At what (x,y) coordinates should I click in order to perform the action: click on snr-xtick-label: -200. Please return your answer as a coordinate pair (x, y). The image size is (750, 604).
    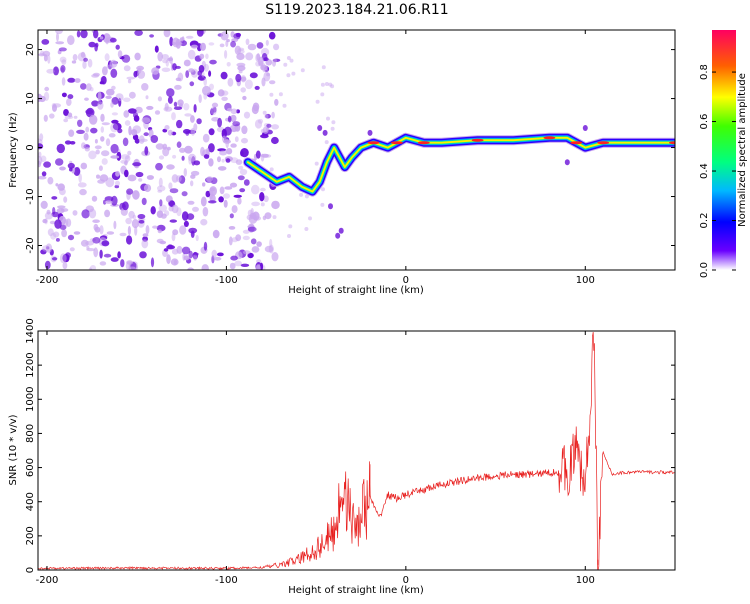
    Looking at the image, I should click on (47, 580).